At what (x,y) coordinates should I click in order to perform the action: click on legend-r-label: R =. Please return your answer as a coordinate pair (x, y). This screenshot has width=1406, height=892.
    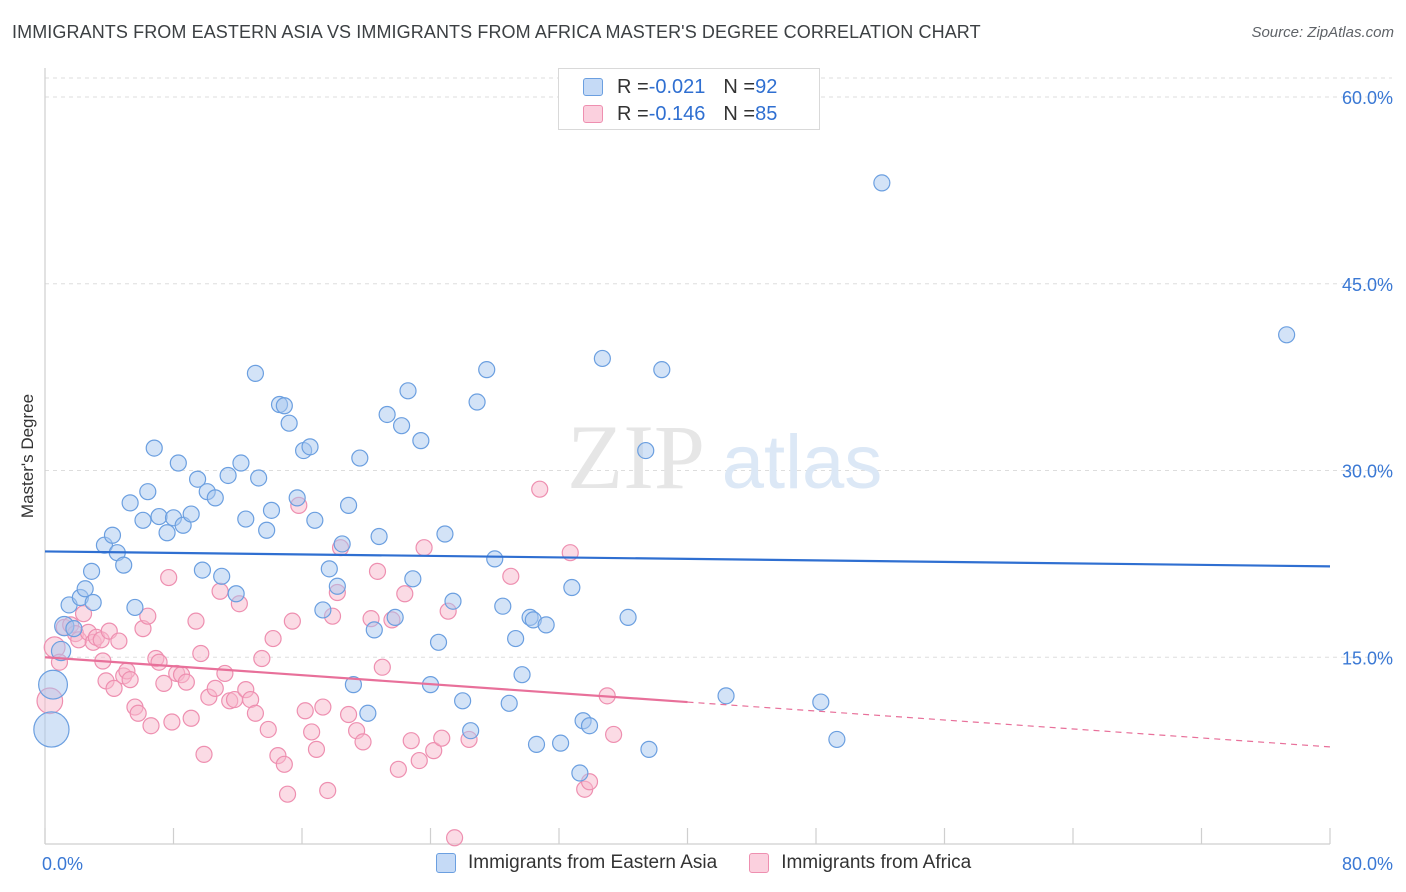
    Looking at the image, I should click on (633, 86).